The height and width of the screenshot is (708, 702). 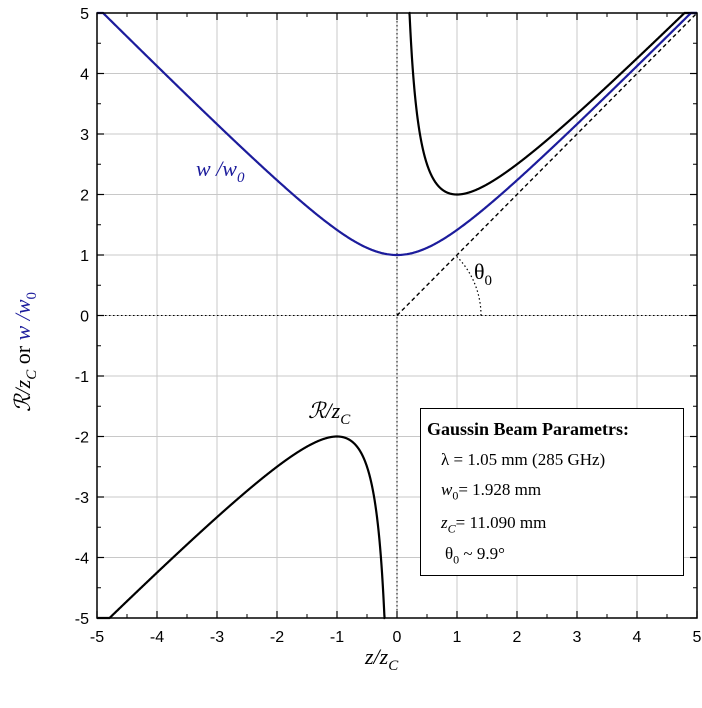 What do you see at coordinates (552, 103) in the screenshot?
I see `radius-curve-positive` at bounding box center [552, 103].